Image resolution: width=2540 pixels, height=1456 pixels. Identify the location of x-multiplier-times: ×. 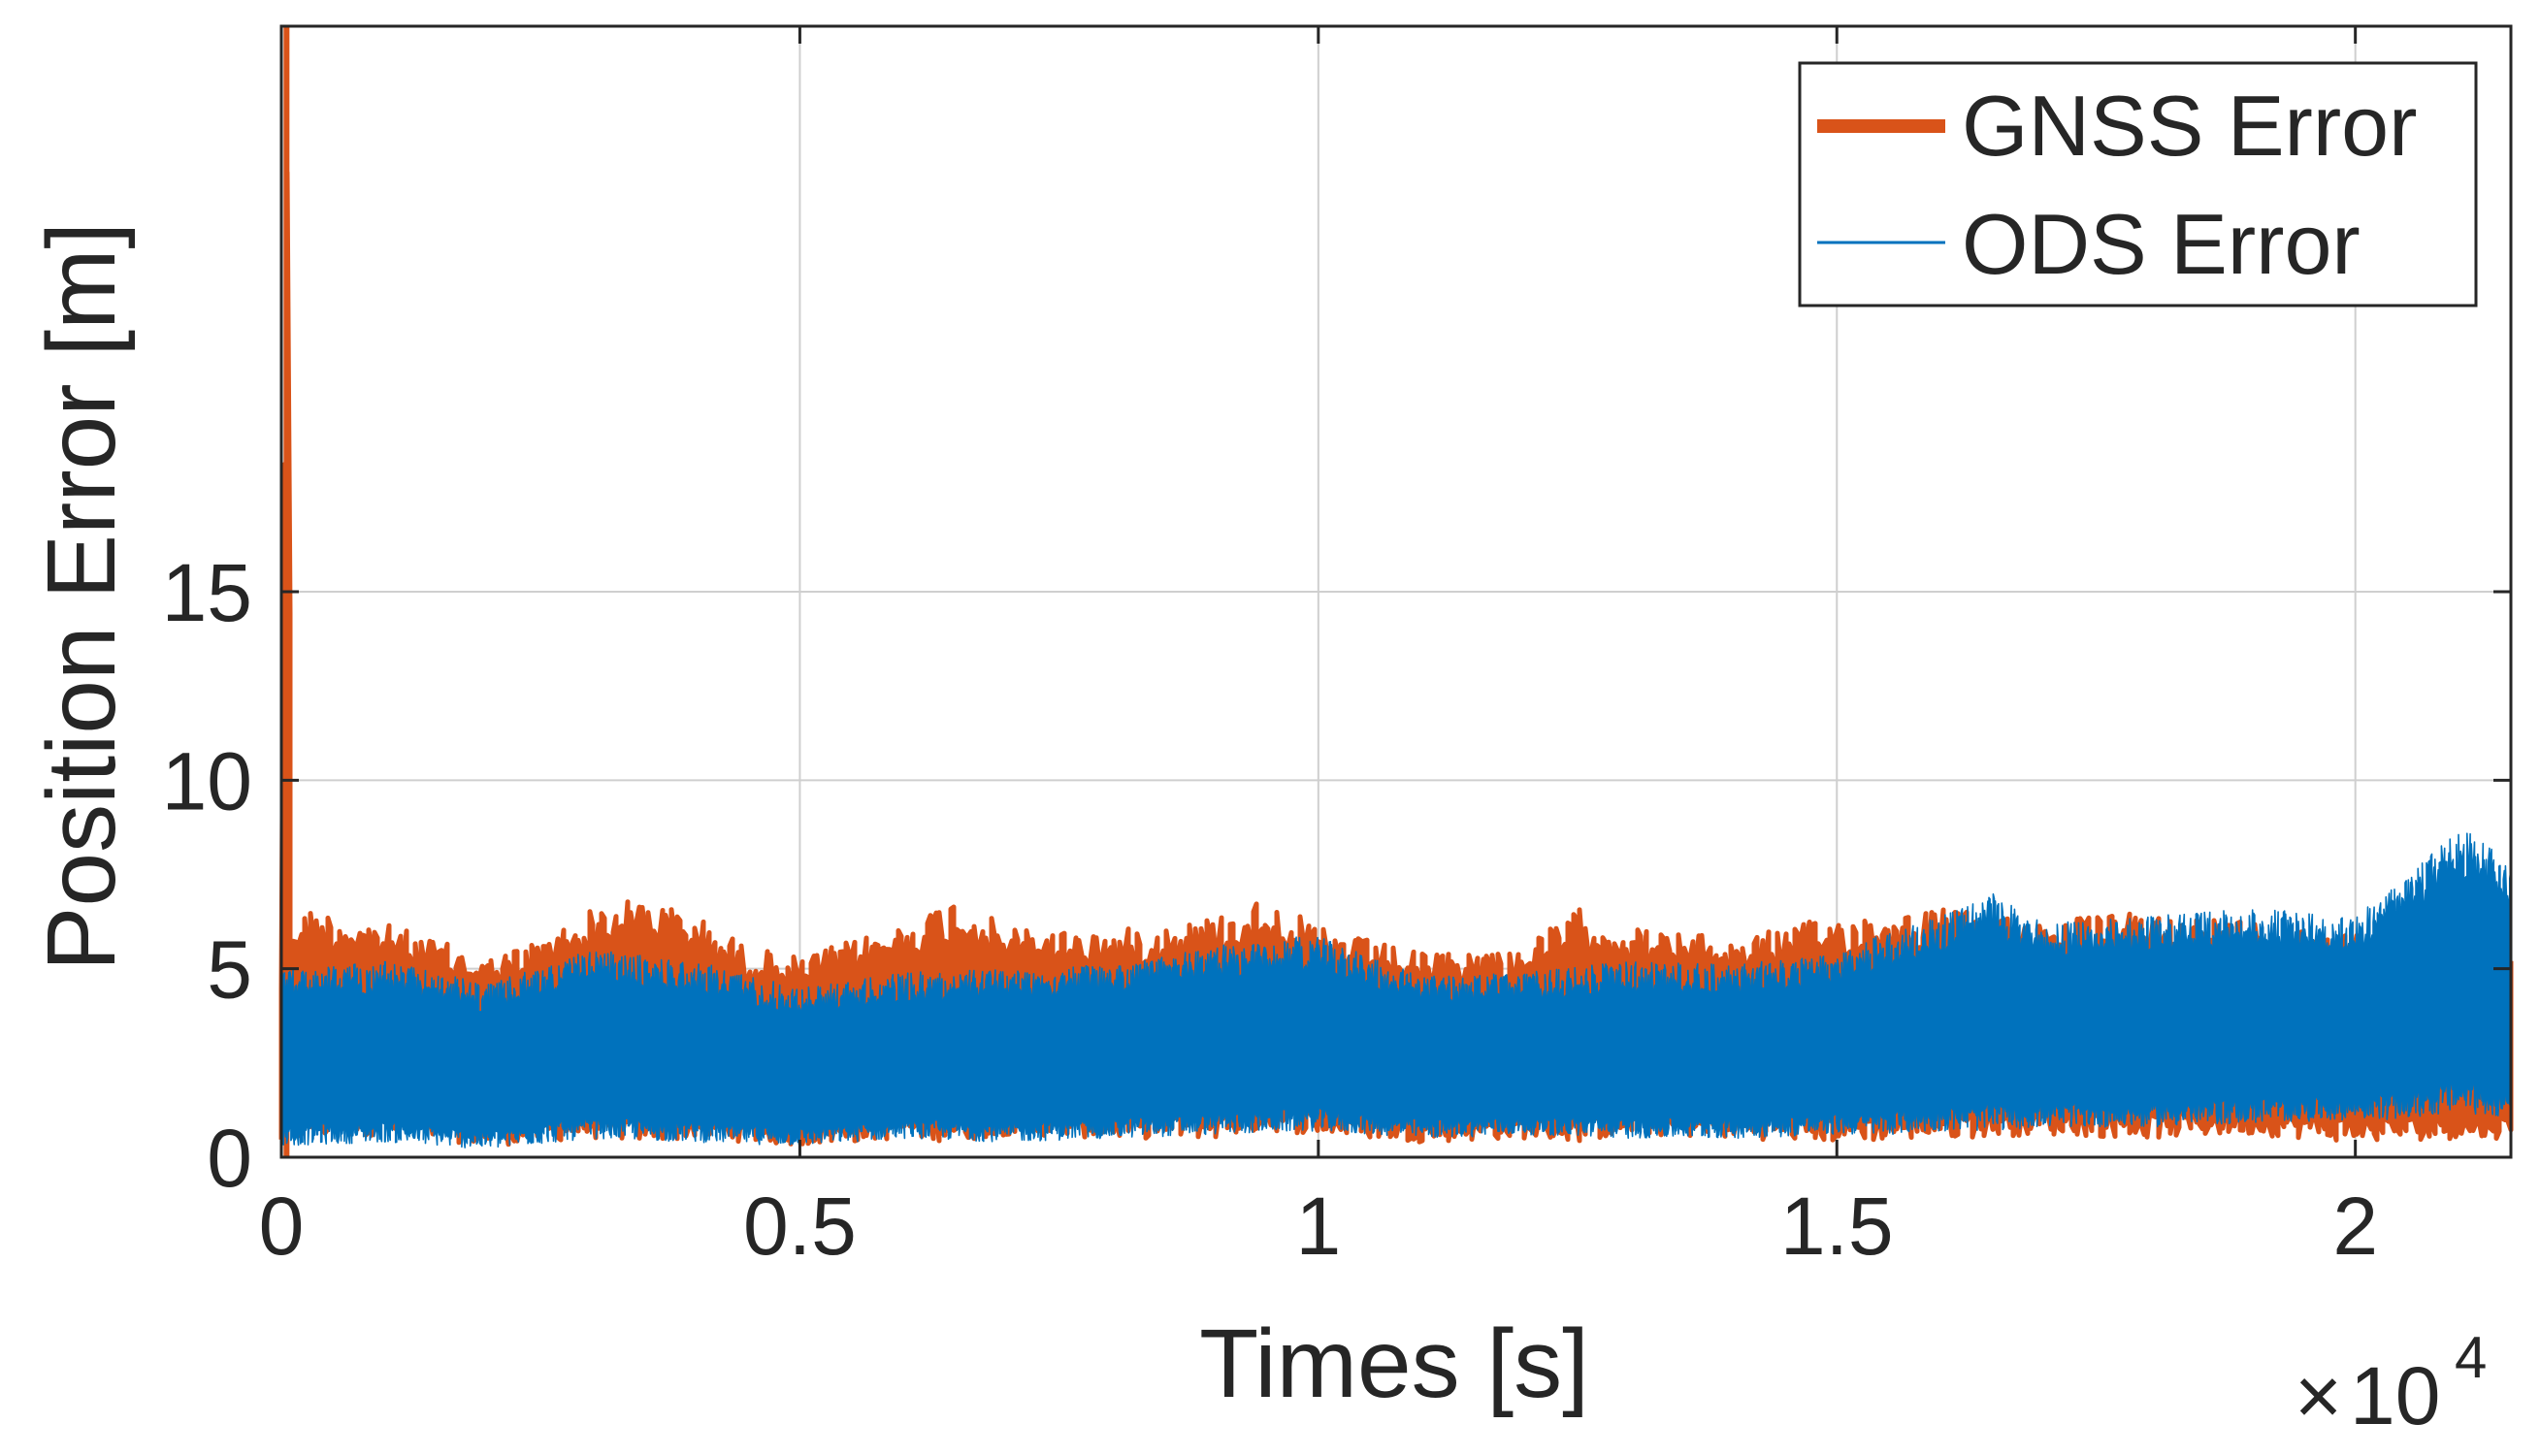
(2318, 1395).